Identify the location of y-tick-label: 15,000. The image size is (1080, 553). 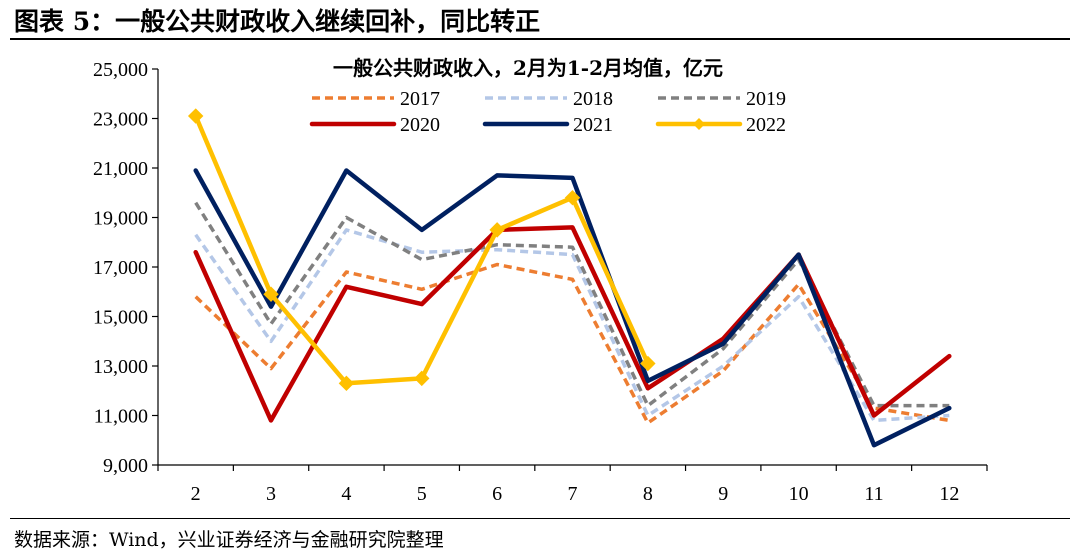
(120, 318).